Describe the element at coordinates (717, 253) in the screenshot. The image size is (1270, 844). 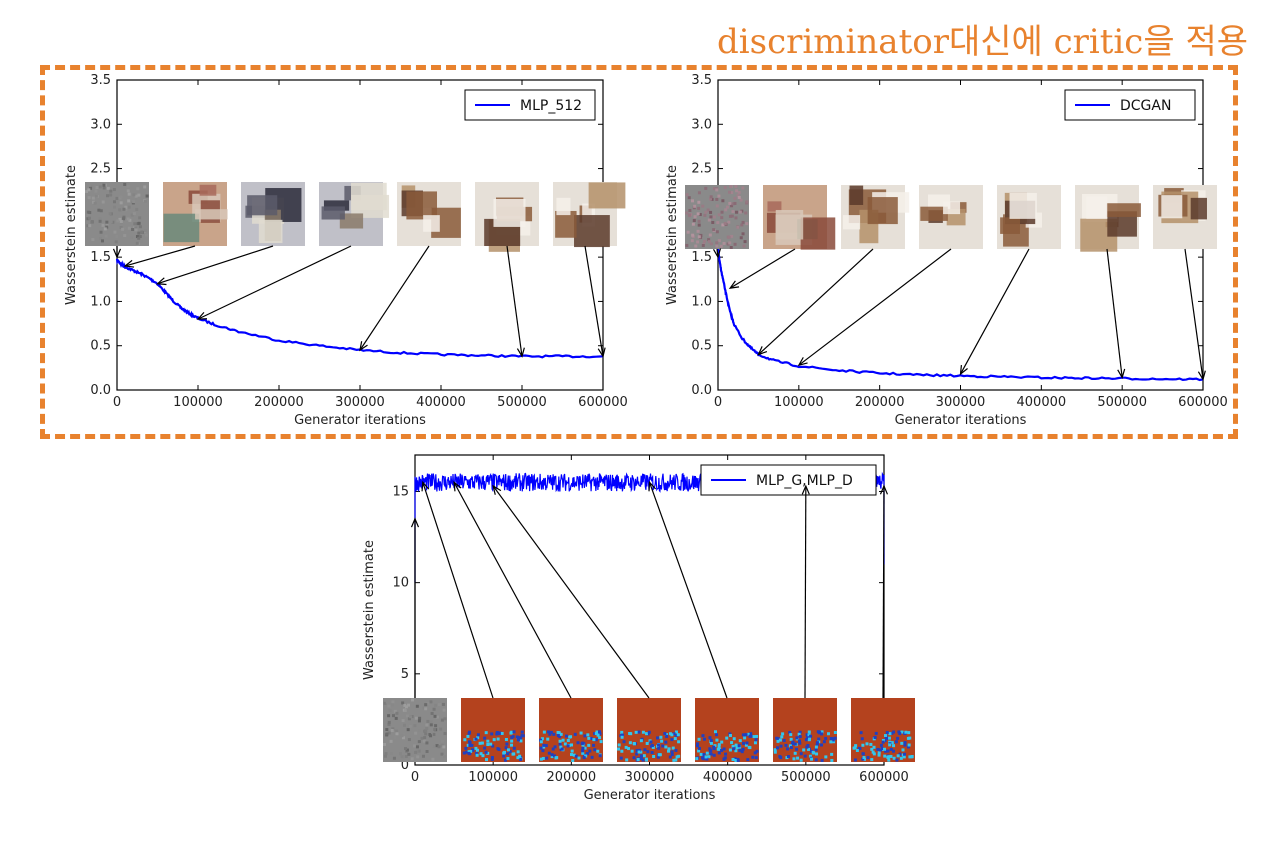
I see `arrow-head` at that location.